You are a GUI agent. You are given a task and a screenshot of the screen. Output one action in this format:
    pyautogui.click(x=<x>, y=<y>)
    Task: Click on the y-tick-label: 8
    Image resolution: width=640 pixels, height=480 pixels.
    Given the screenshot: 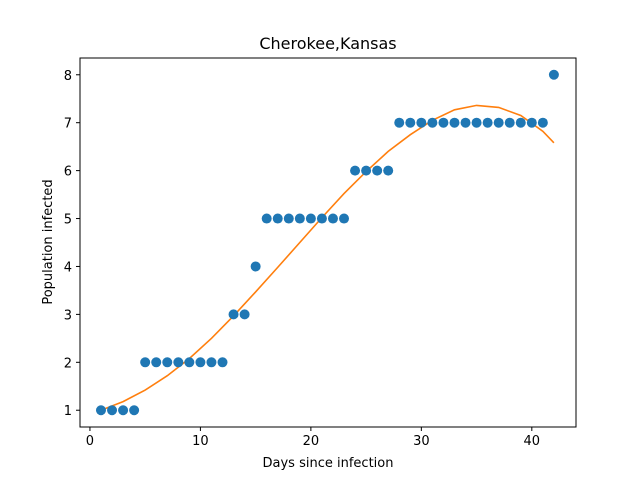 What is the action you would take?
    pyautogui.click(x=68, y=76)
    